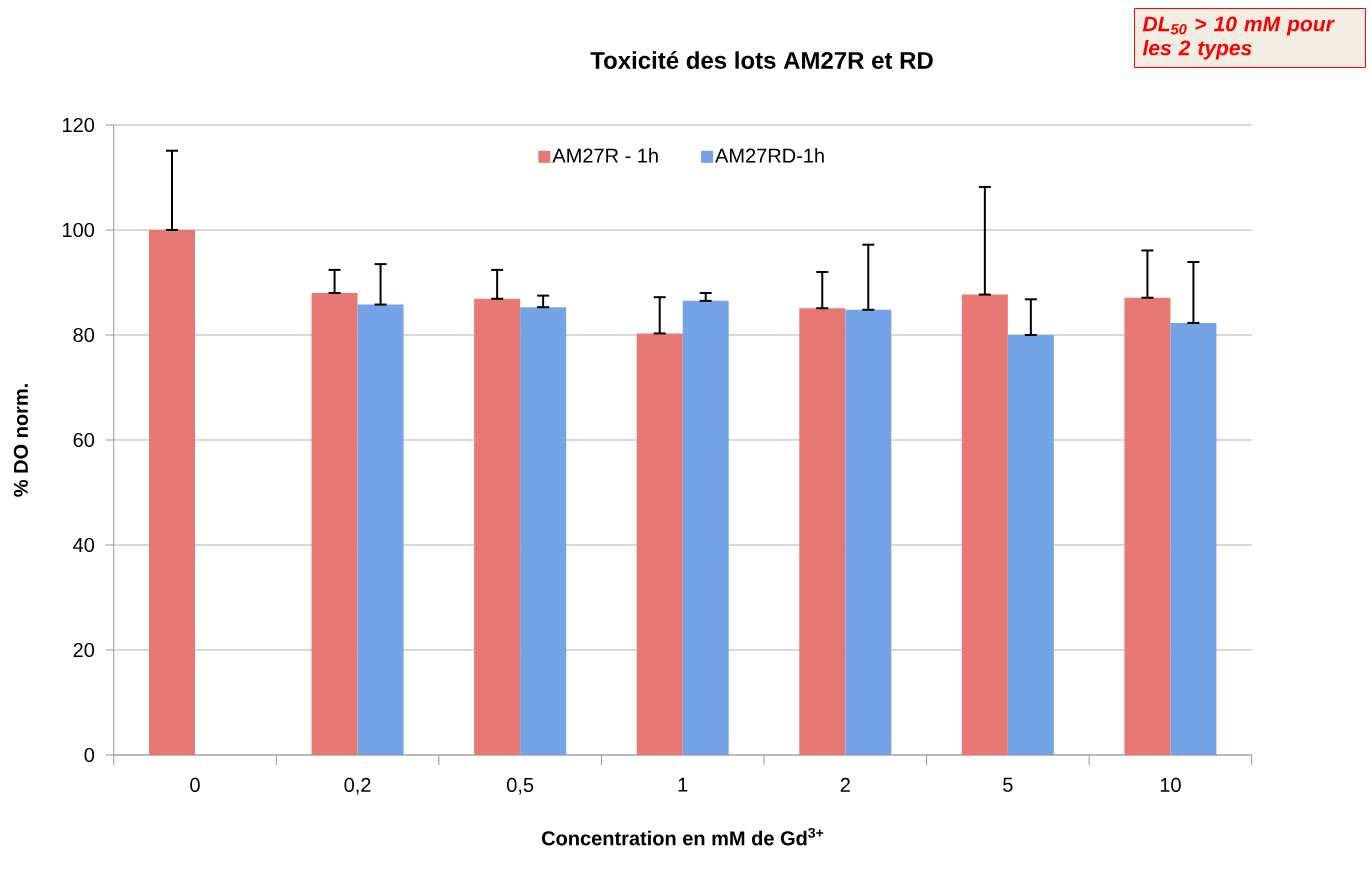  I want to click on y-tick-label: 20, so click(84, 650).